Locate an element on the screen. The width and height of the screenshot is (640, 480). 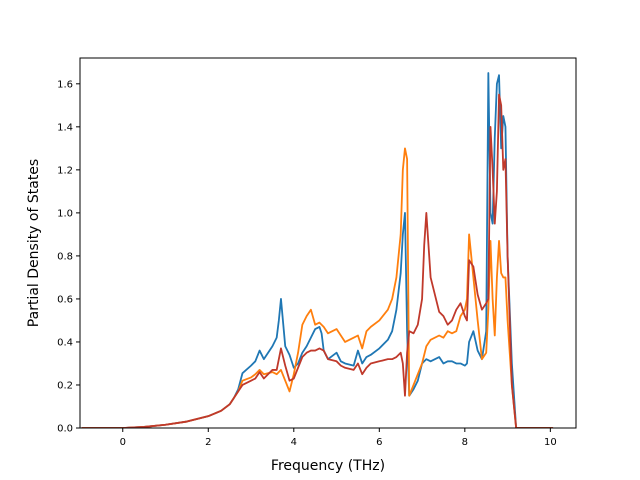
x-tick-label: 8 is located at coordinates (465, 442).